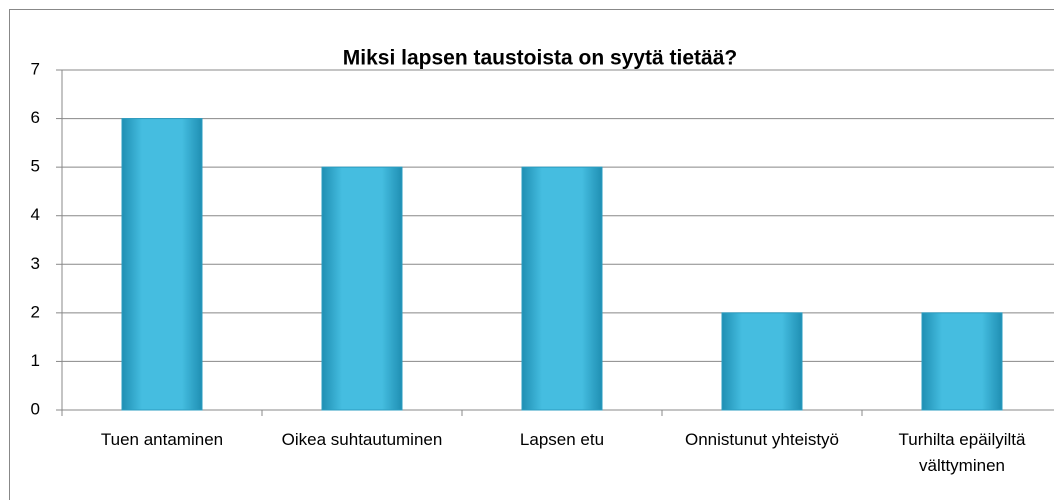 This screenshot has height=500, width=1054. Describe the element at coordinates (362, 439) in the screenshot. I see `x-tick-label: Oikea suhtautuminen` at that location.